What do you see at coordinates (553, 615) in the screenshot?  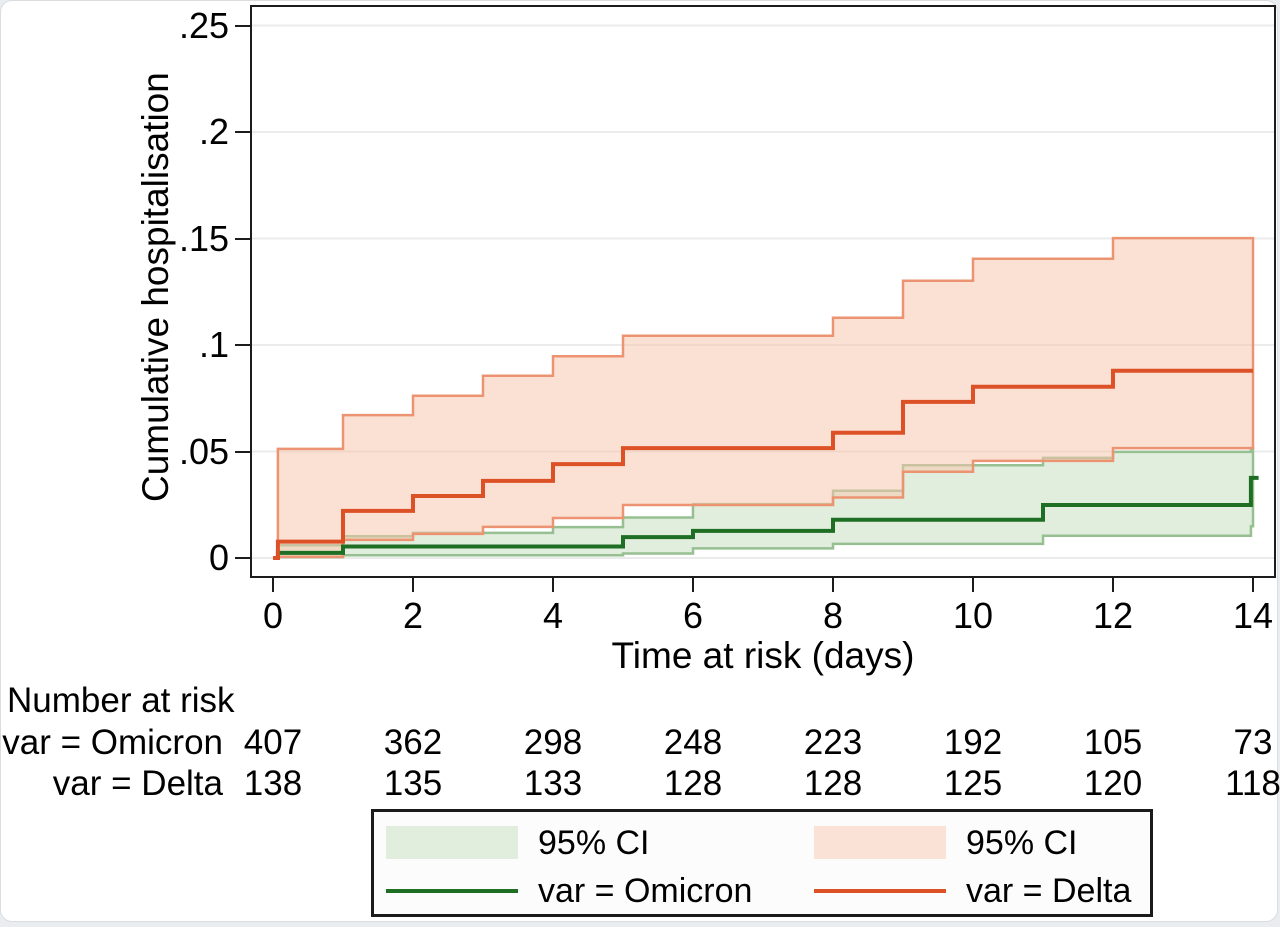 I see `x-tick-label: 4` at bounding box center [553, 615].